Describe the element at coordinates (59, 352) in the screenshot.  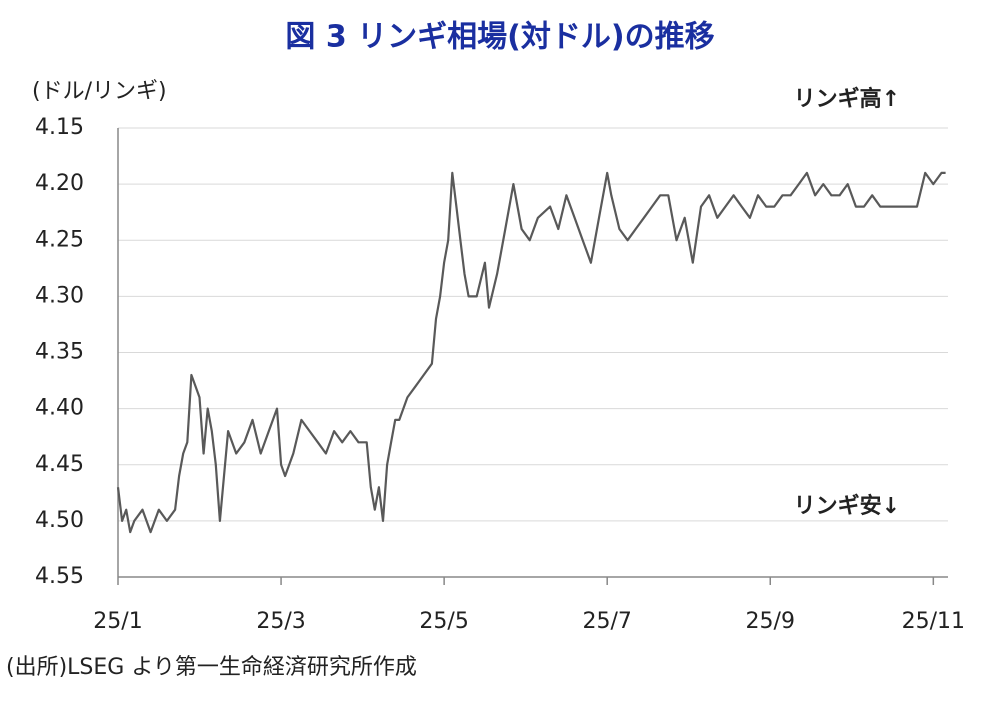
I see `y-tick-label: 4.35` at that location.